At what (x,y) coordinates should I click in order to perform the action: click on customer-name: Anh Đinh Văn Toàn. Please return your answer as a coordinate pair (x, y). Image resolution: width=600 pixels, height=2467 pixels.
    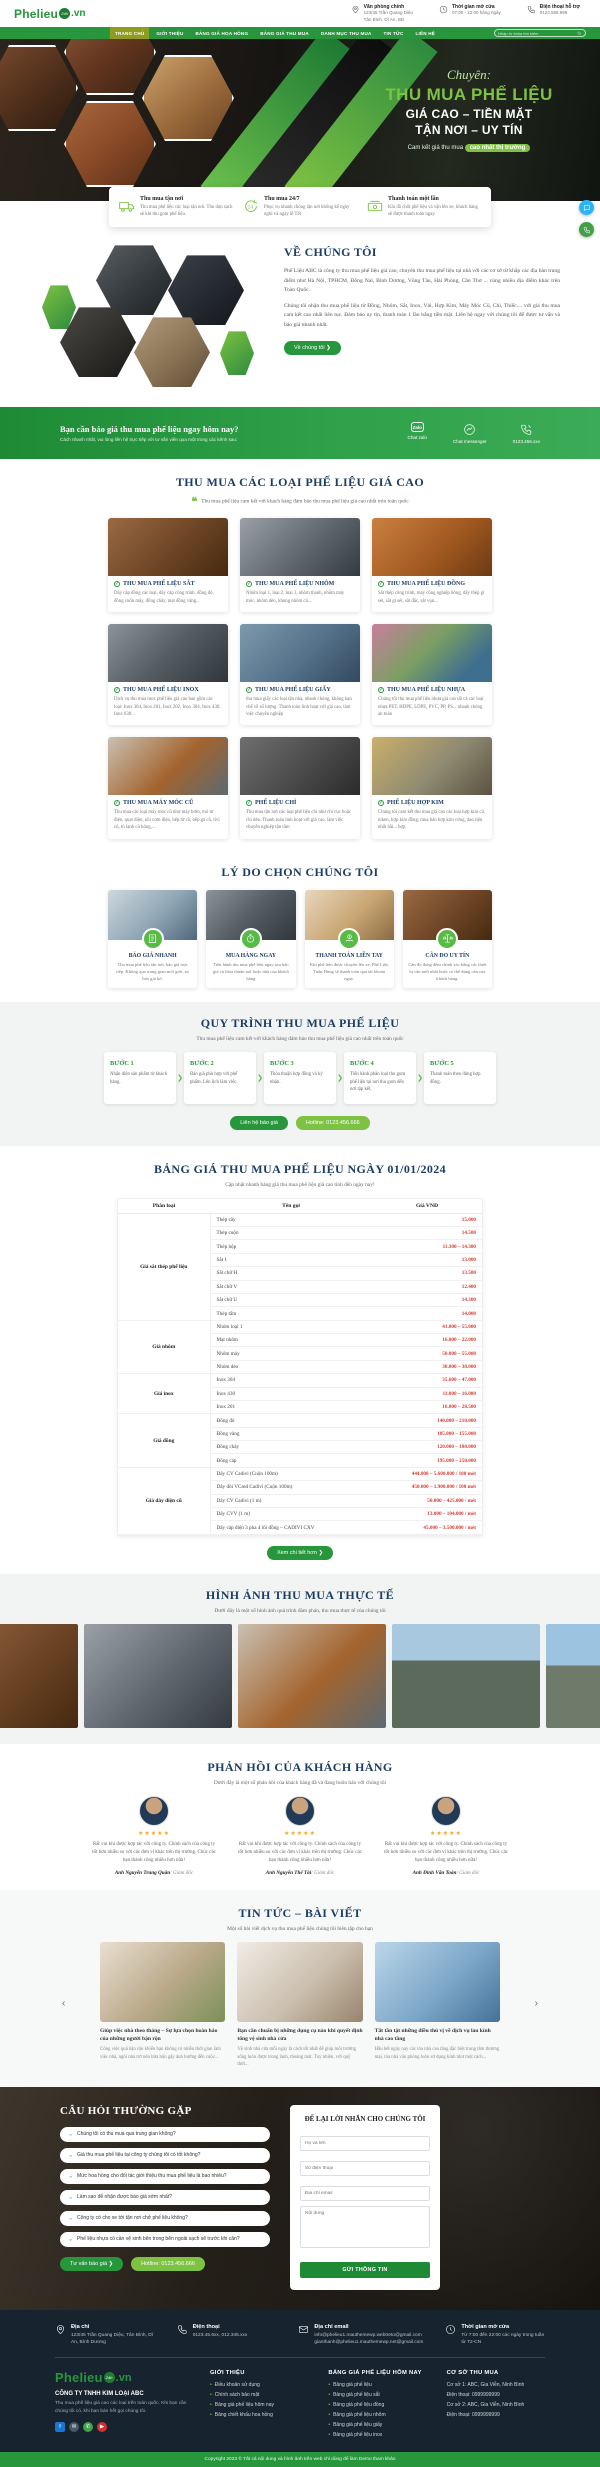
    Looking at the image, I should click on (434, 1872).